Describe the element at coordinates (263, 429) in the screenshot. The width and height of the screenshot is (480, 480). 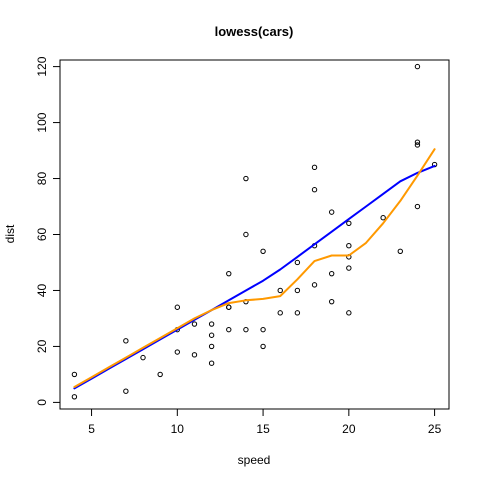
I see `x-tick-label: 15` at that location.